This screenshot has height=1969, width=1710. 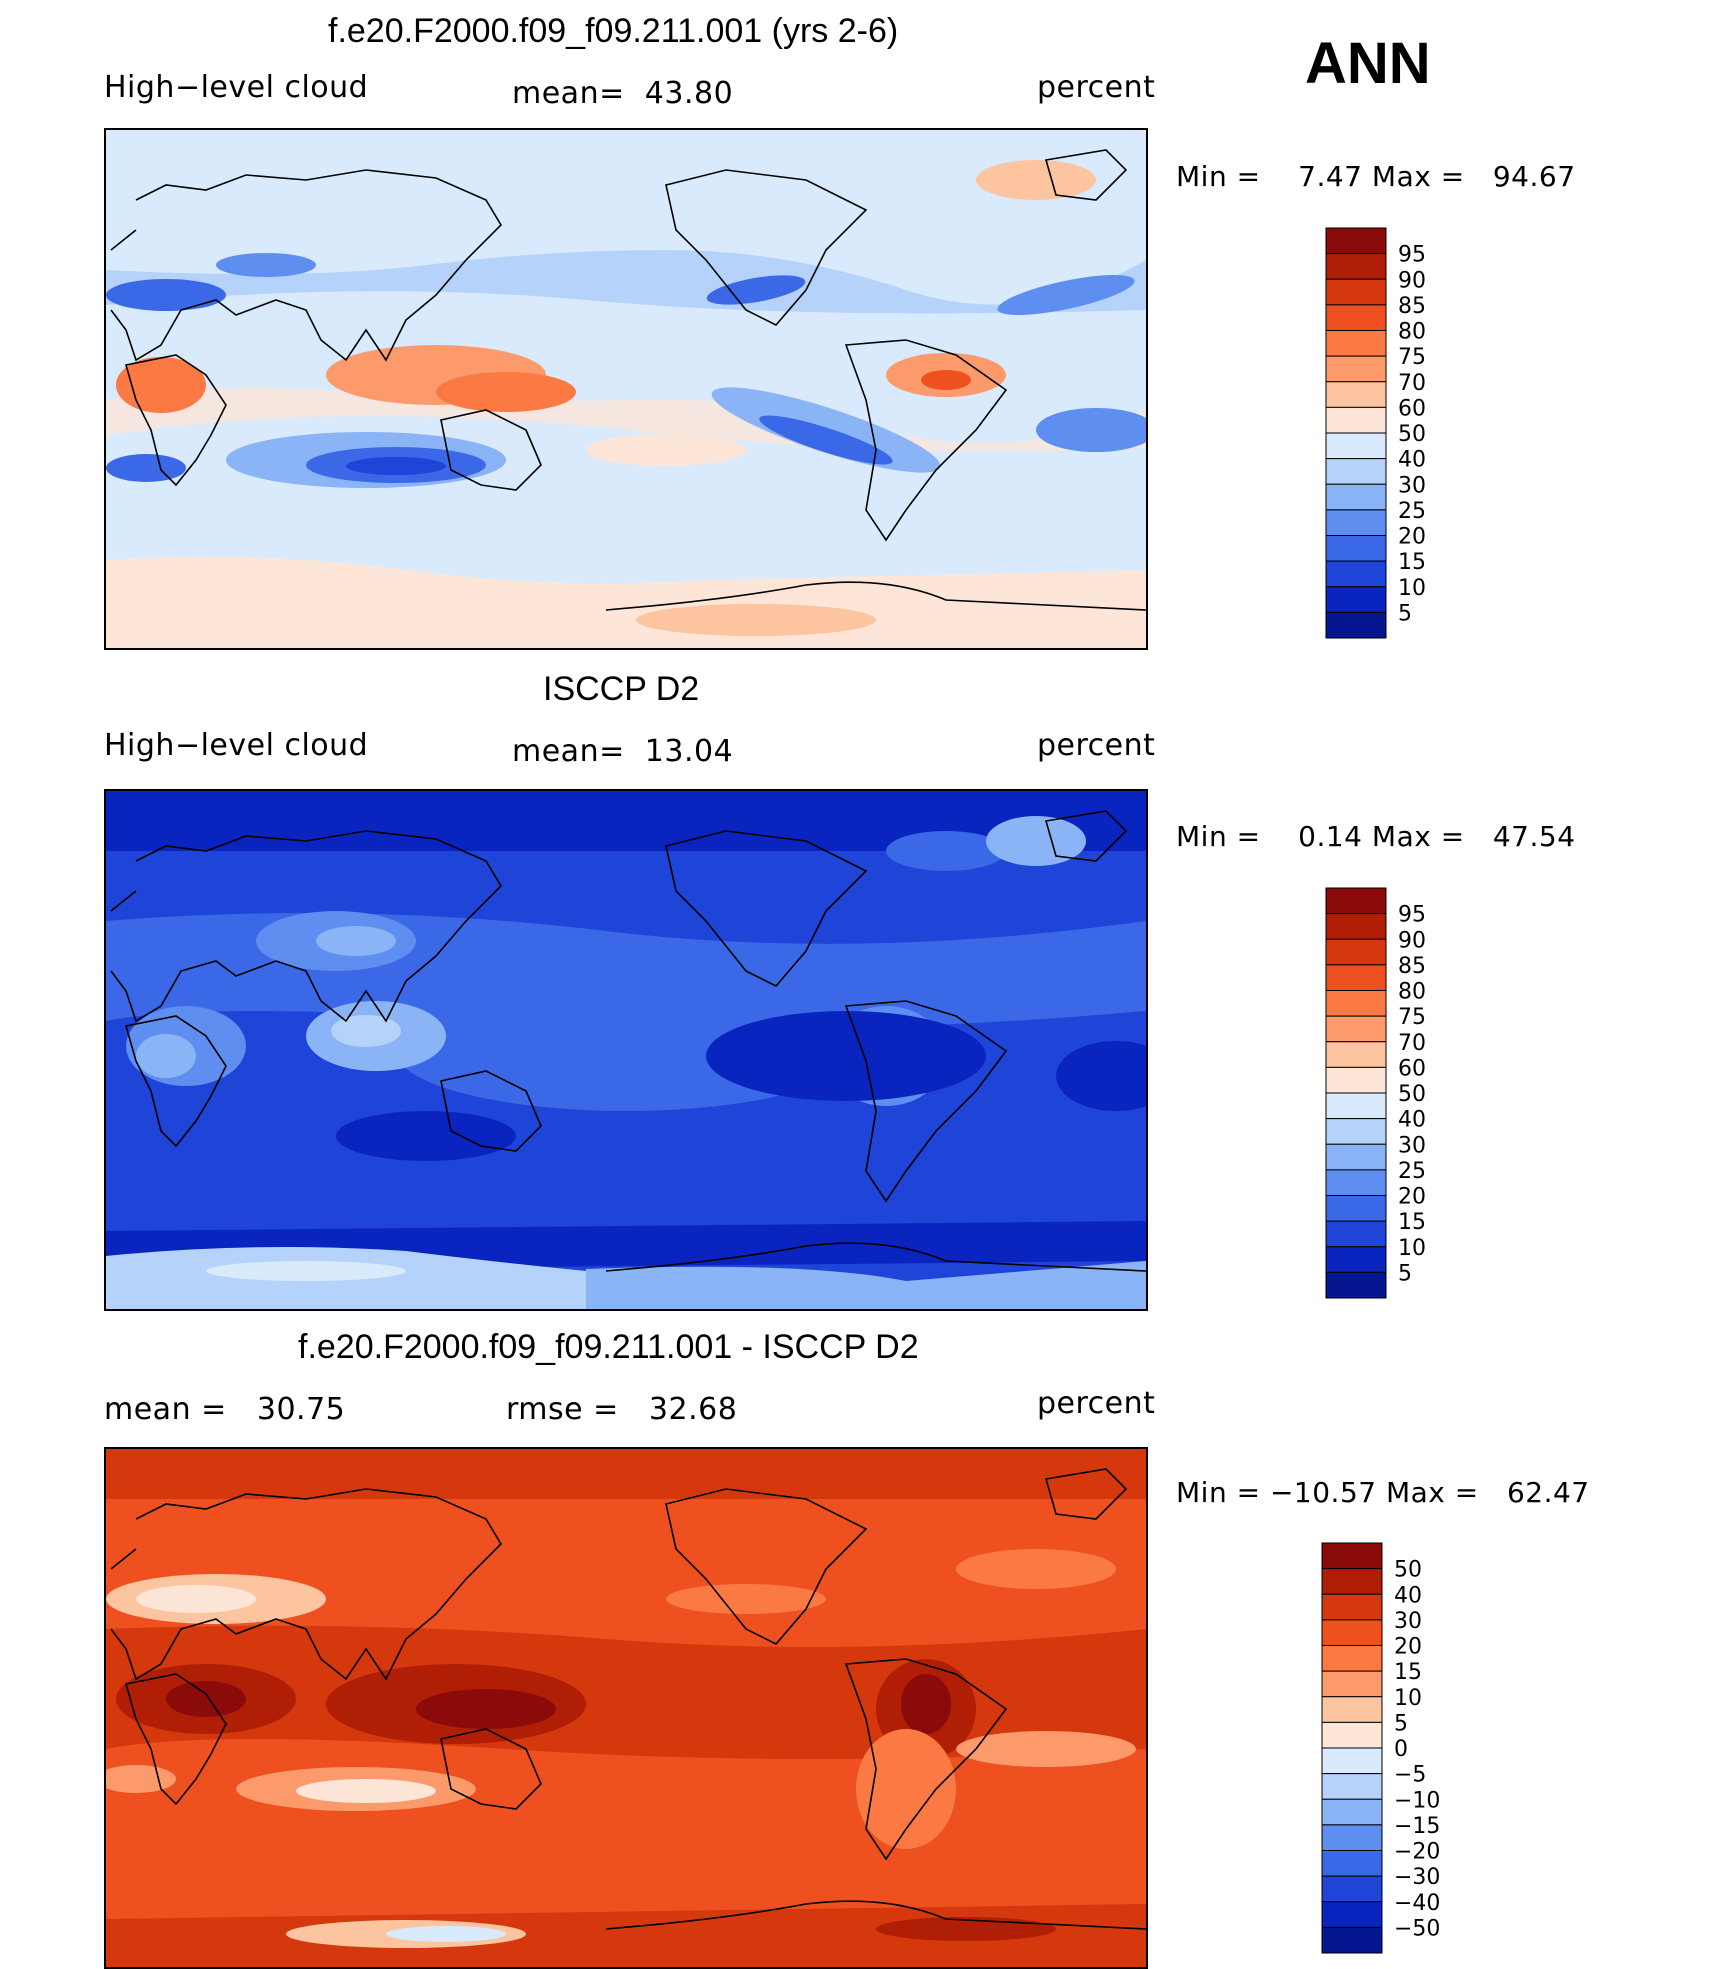 I want to click on panel2-title: ISCCP D2, so click(x=621, y=689).